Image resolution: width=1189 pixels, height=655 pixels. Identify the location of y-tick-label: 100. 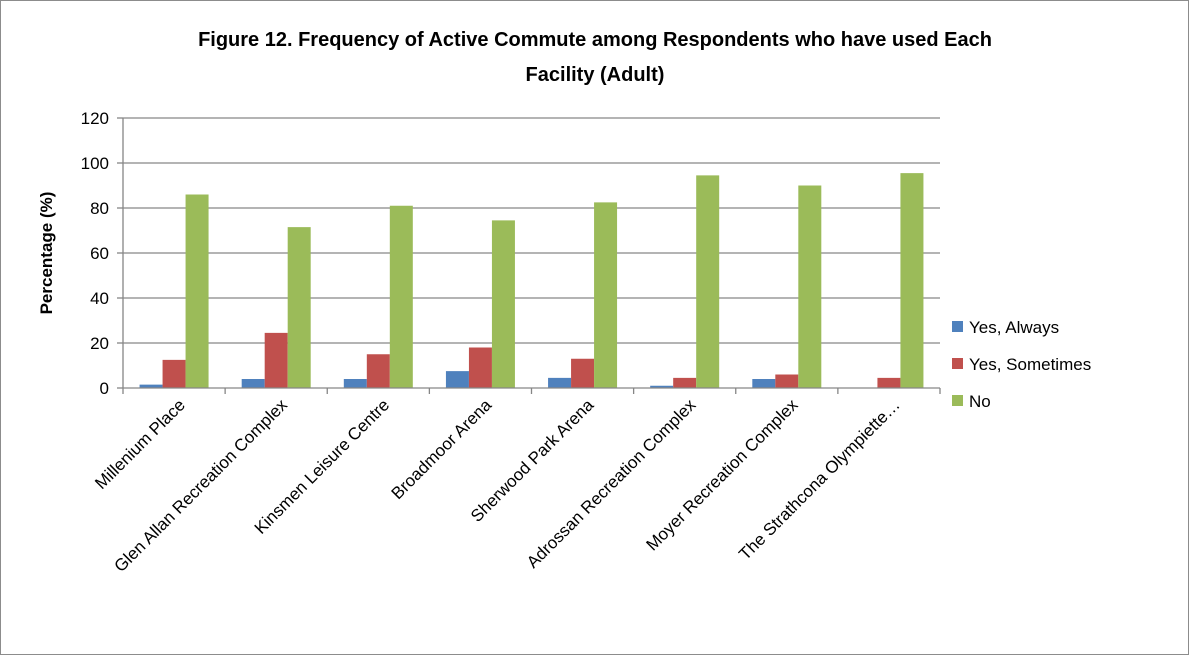
(95, 163).